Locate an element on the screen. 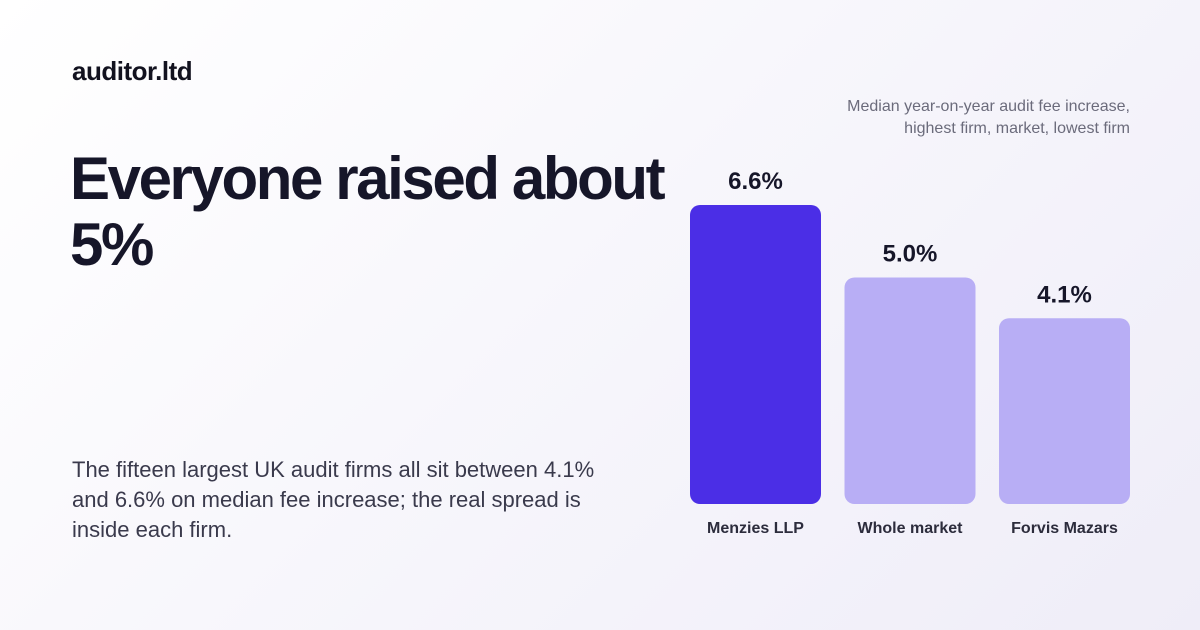  bar-category-label-0: Menzies LLP is located at coordinates (755, 528).